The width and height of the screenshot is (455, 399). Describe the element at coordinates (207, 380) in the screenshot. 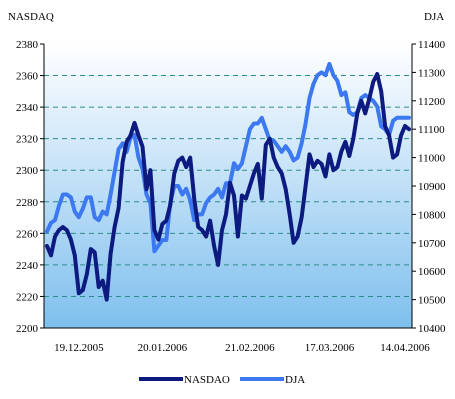

I see `legend-label-nasdao: NASDAO` at that location.